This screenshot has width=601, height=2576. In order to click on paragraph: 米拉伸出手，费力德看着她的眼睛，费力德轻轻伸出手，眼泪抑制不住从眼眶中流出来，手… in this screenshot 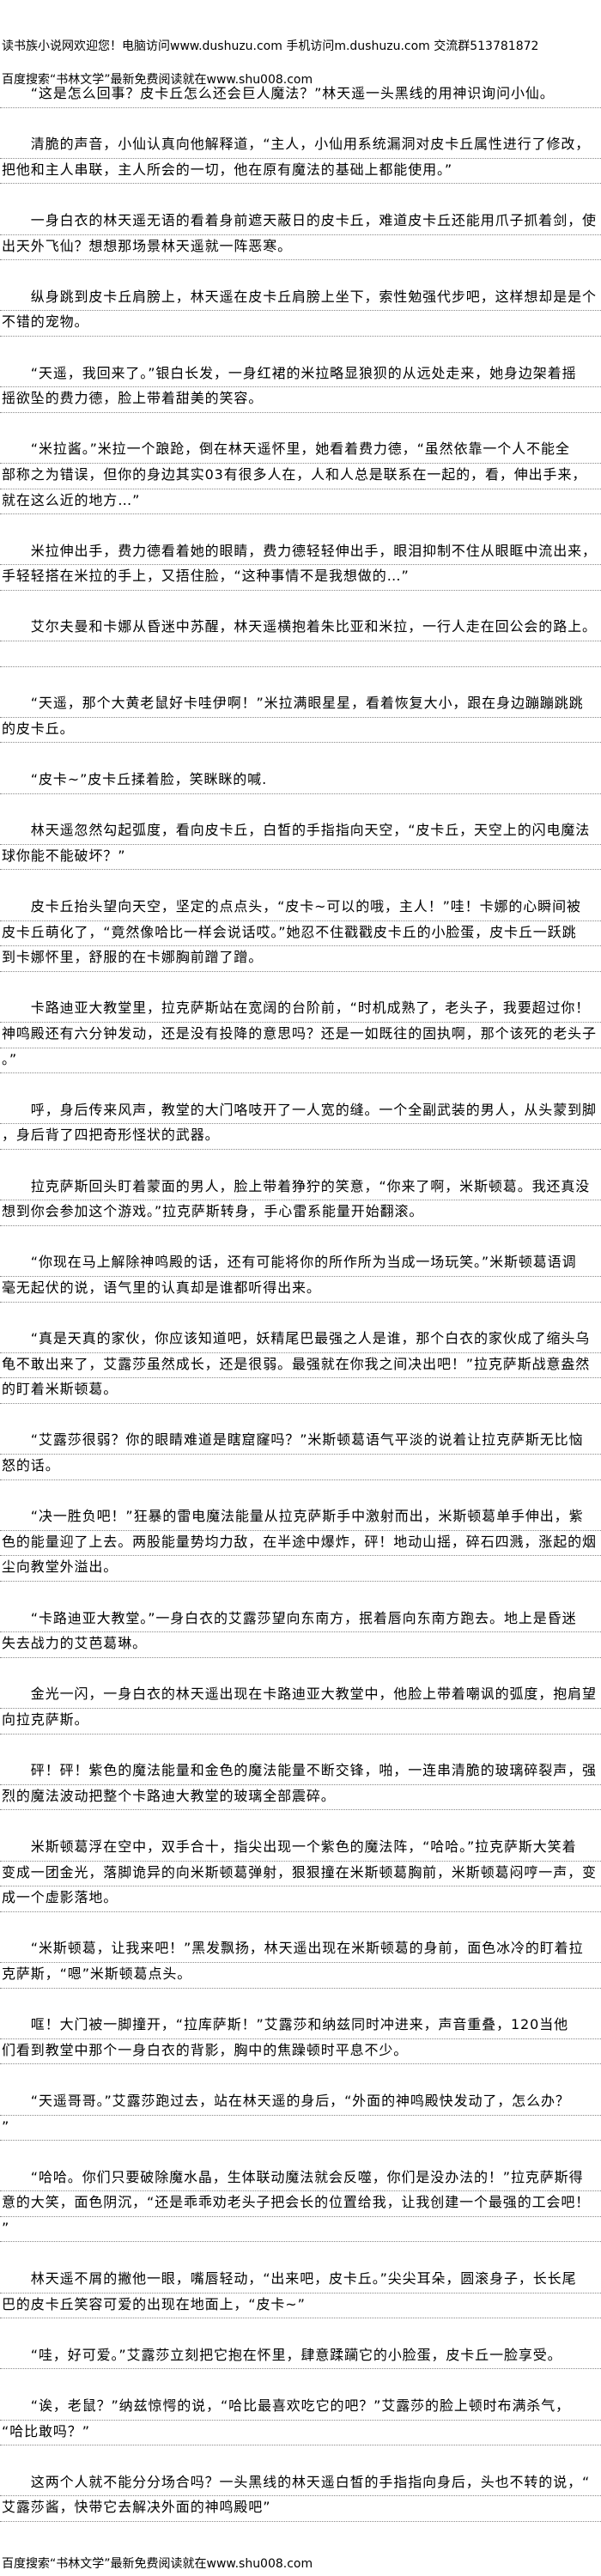, I will do `click(300, 565)`.